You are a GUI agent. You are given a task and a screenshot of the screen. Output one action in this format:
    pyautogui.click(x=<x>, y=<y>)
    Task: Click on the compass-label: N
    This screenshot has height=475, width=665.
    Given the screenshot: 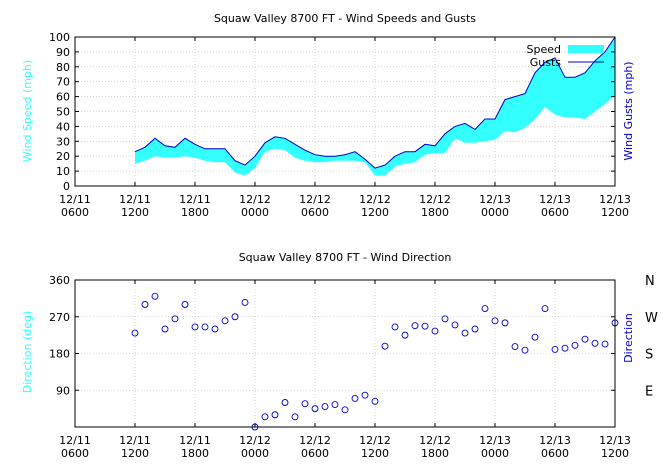 What is the action you would take?
    pyautogui.click(x=650, y=281)
    